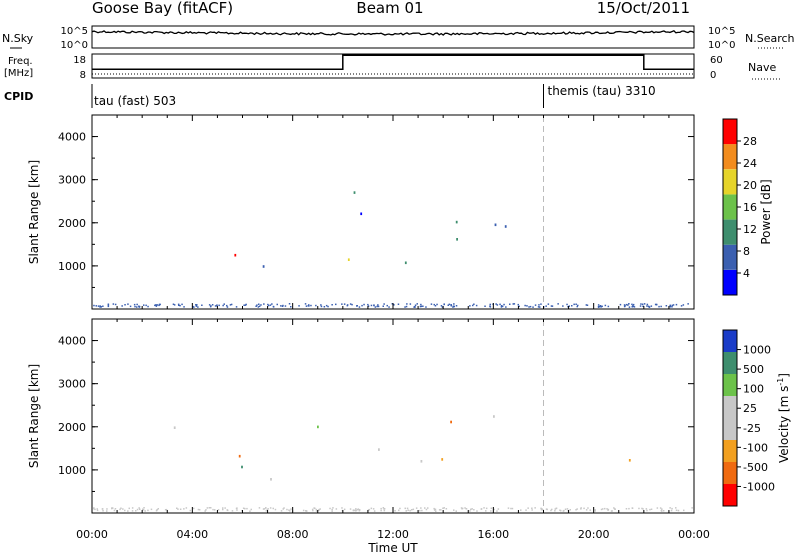 This screenshot has width=800, height=554. Describe the element at coordinates (716, 60) in the screenshot. I see `freq-right-tick-top: 60` at that location.